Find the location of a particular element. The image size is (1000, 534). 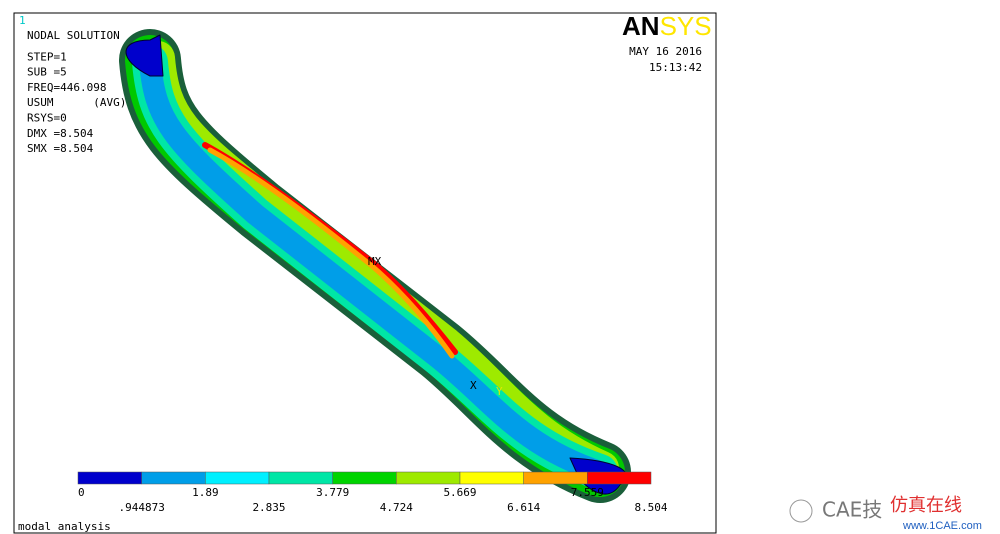

legend-label: 5.669 is located at coordinates (459, 492).